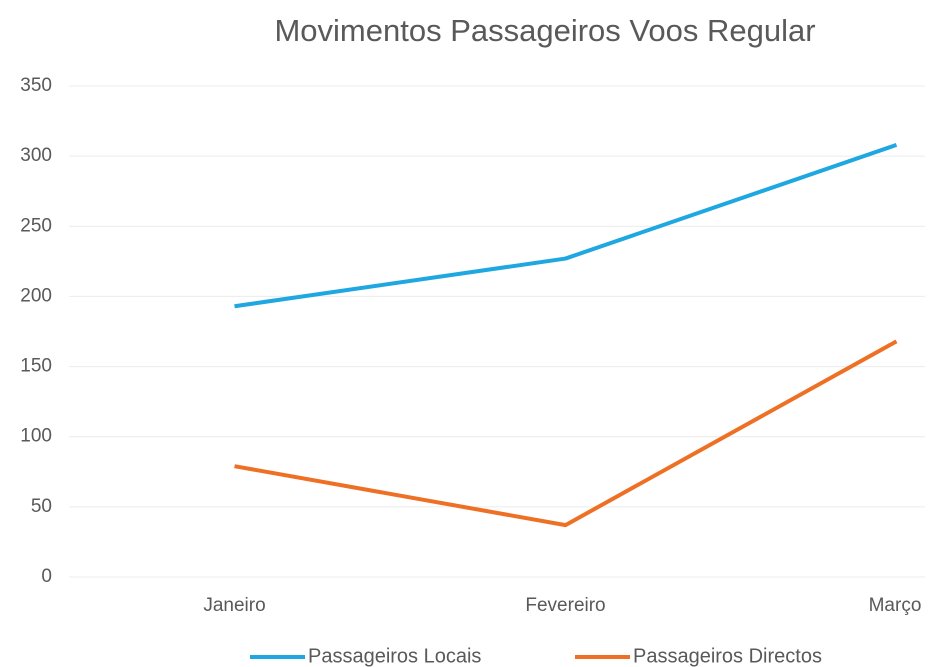 The height and width of the screenshot is (667, 930). What do you see at coordinates (46, 576) in the screenshot?
I see `y-tick-label: 0` at bounding box center [46, 576].